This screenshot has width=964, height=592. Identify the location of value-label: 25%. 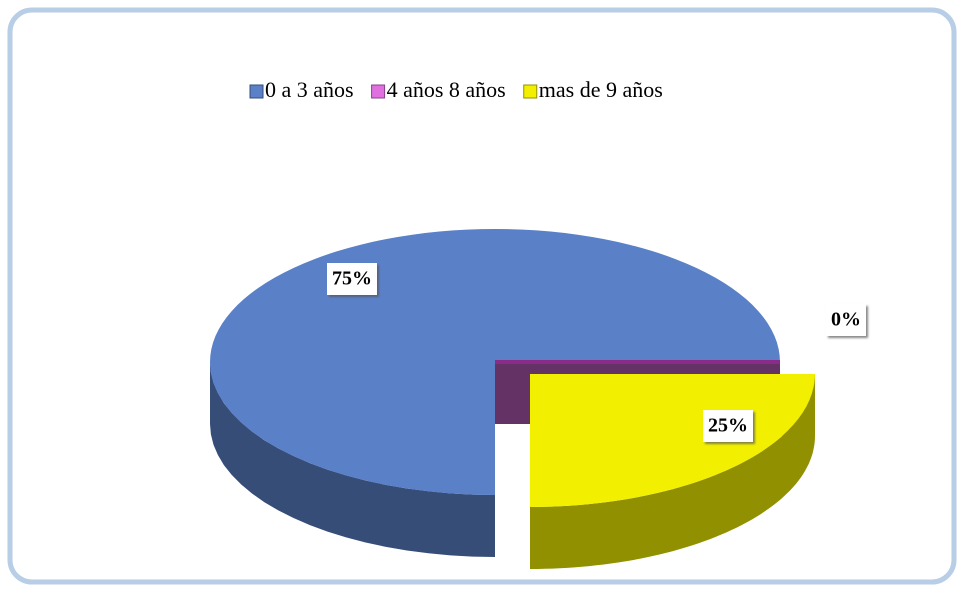
(728, 426).